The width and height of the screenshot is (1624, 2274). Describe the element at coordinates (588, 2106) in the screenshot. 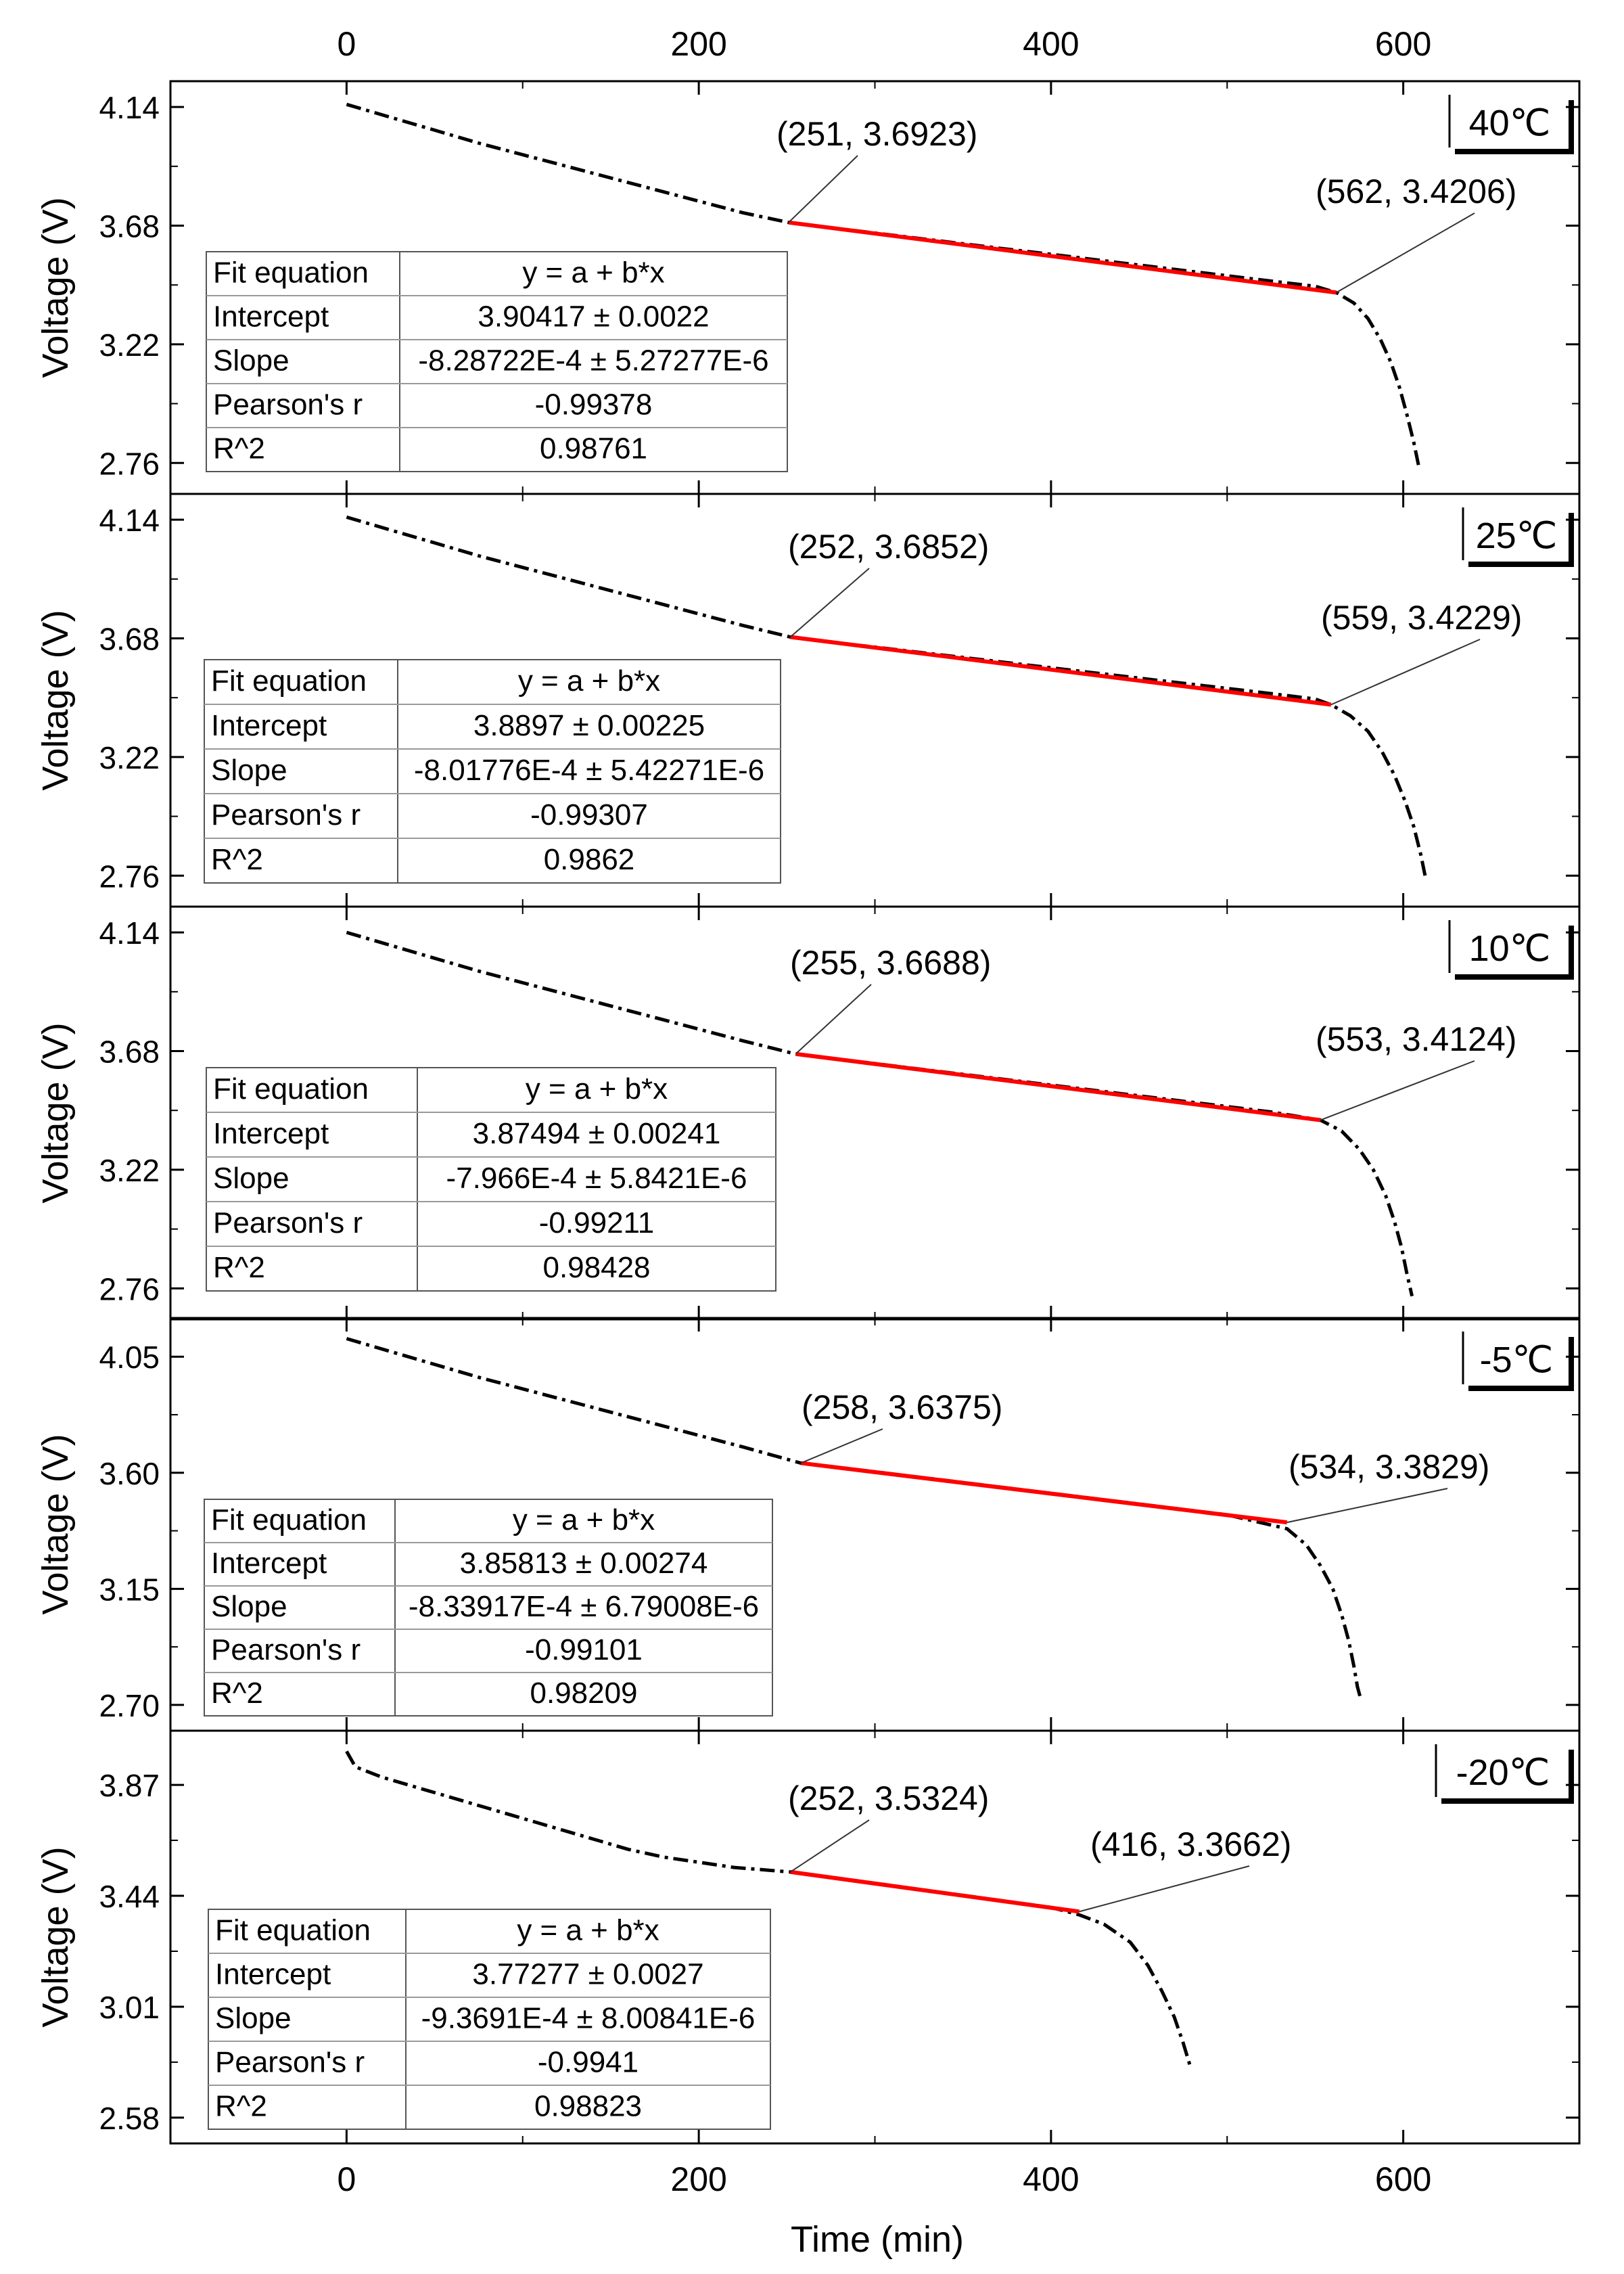

I see `fit-table-value: 0.98823` at that location.